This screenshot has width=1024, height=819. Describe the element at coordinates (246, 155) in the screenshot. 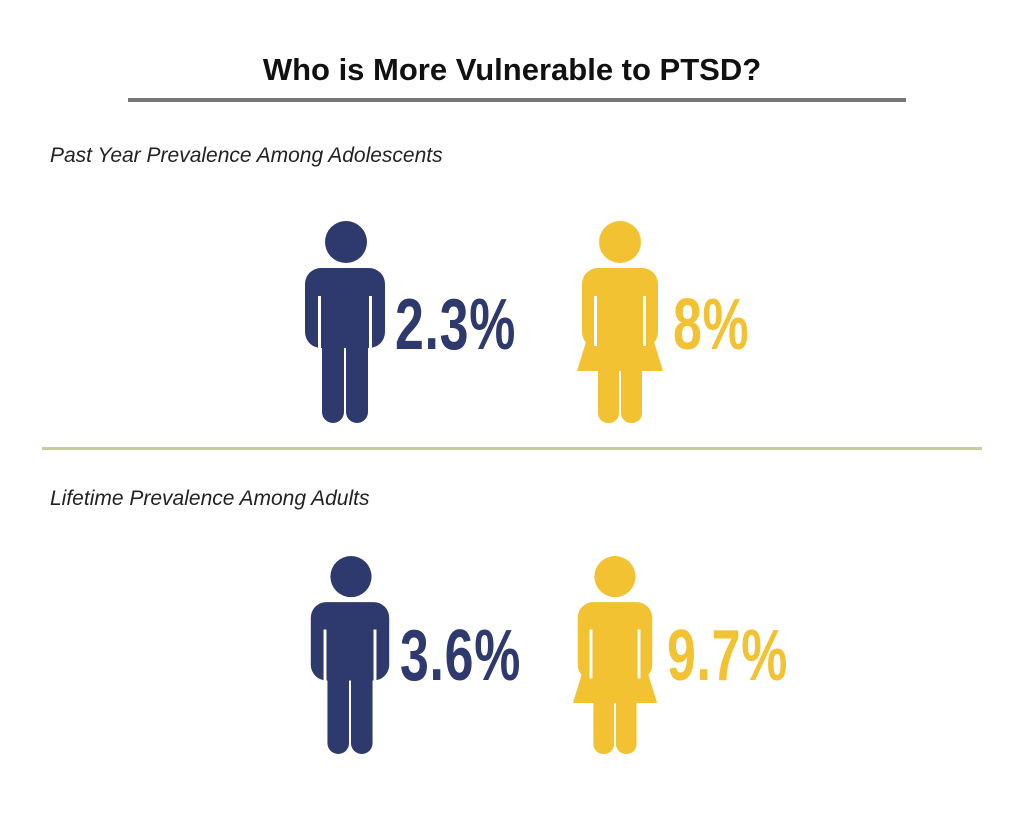

I see `panel-subtitle-adolescents: Past Year Prevalence Among Adolescents` at that location.